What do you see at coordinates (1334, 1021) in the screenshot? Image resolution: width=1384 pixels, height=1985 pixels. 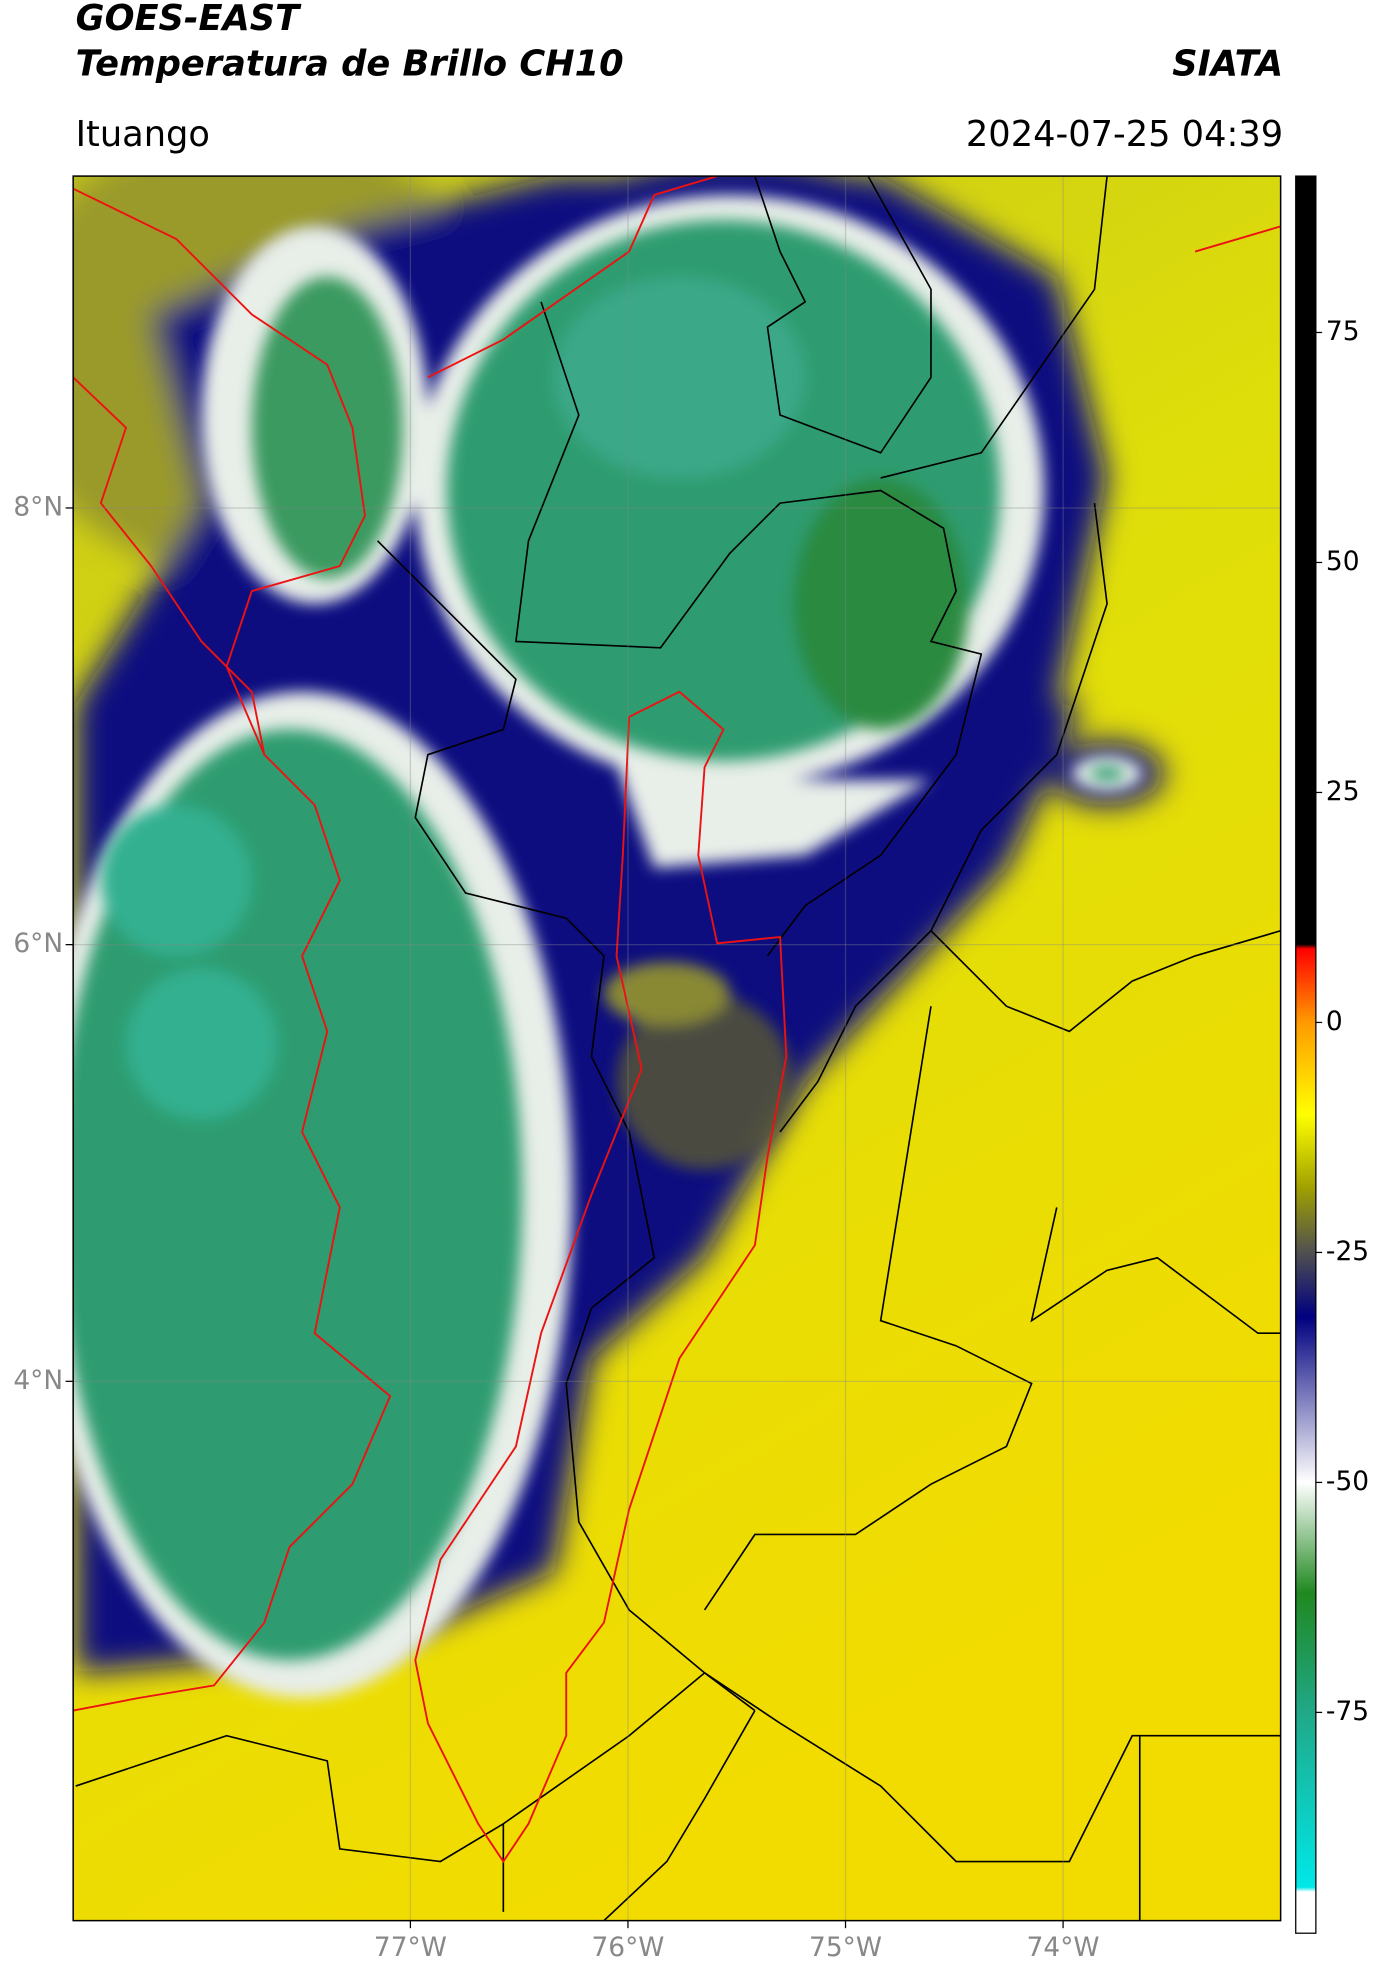 I see `colorbar-tick-label: 0` at bounding box center [1334, 1021].